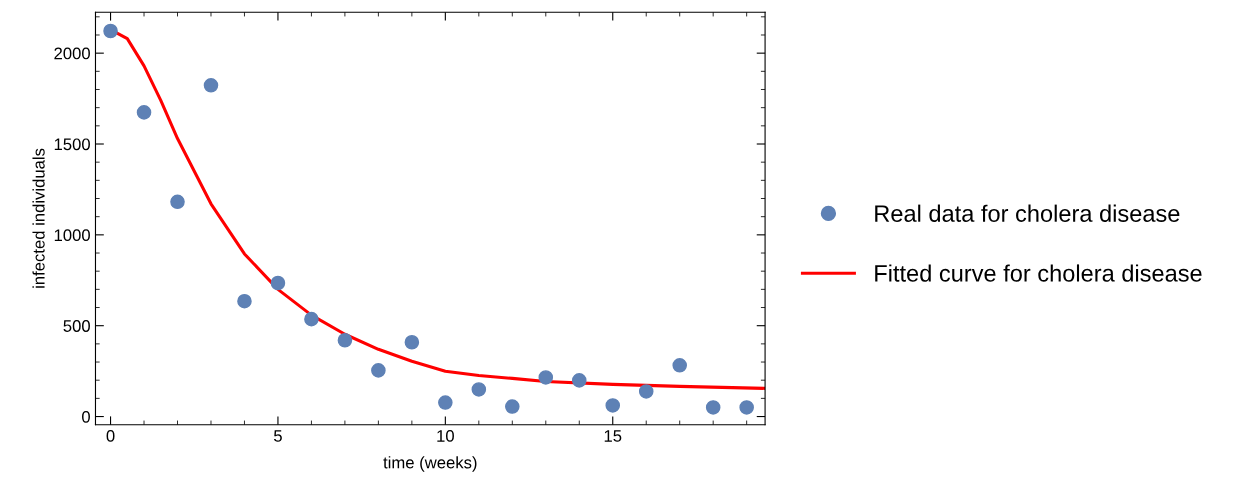 This screenshot has height=491, width=1240. Describe the element at coordinates (613, 436) in the screenshot. I see `x-tick-label: 15` at that location.